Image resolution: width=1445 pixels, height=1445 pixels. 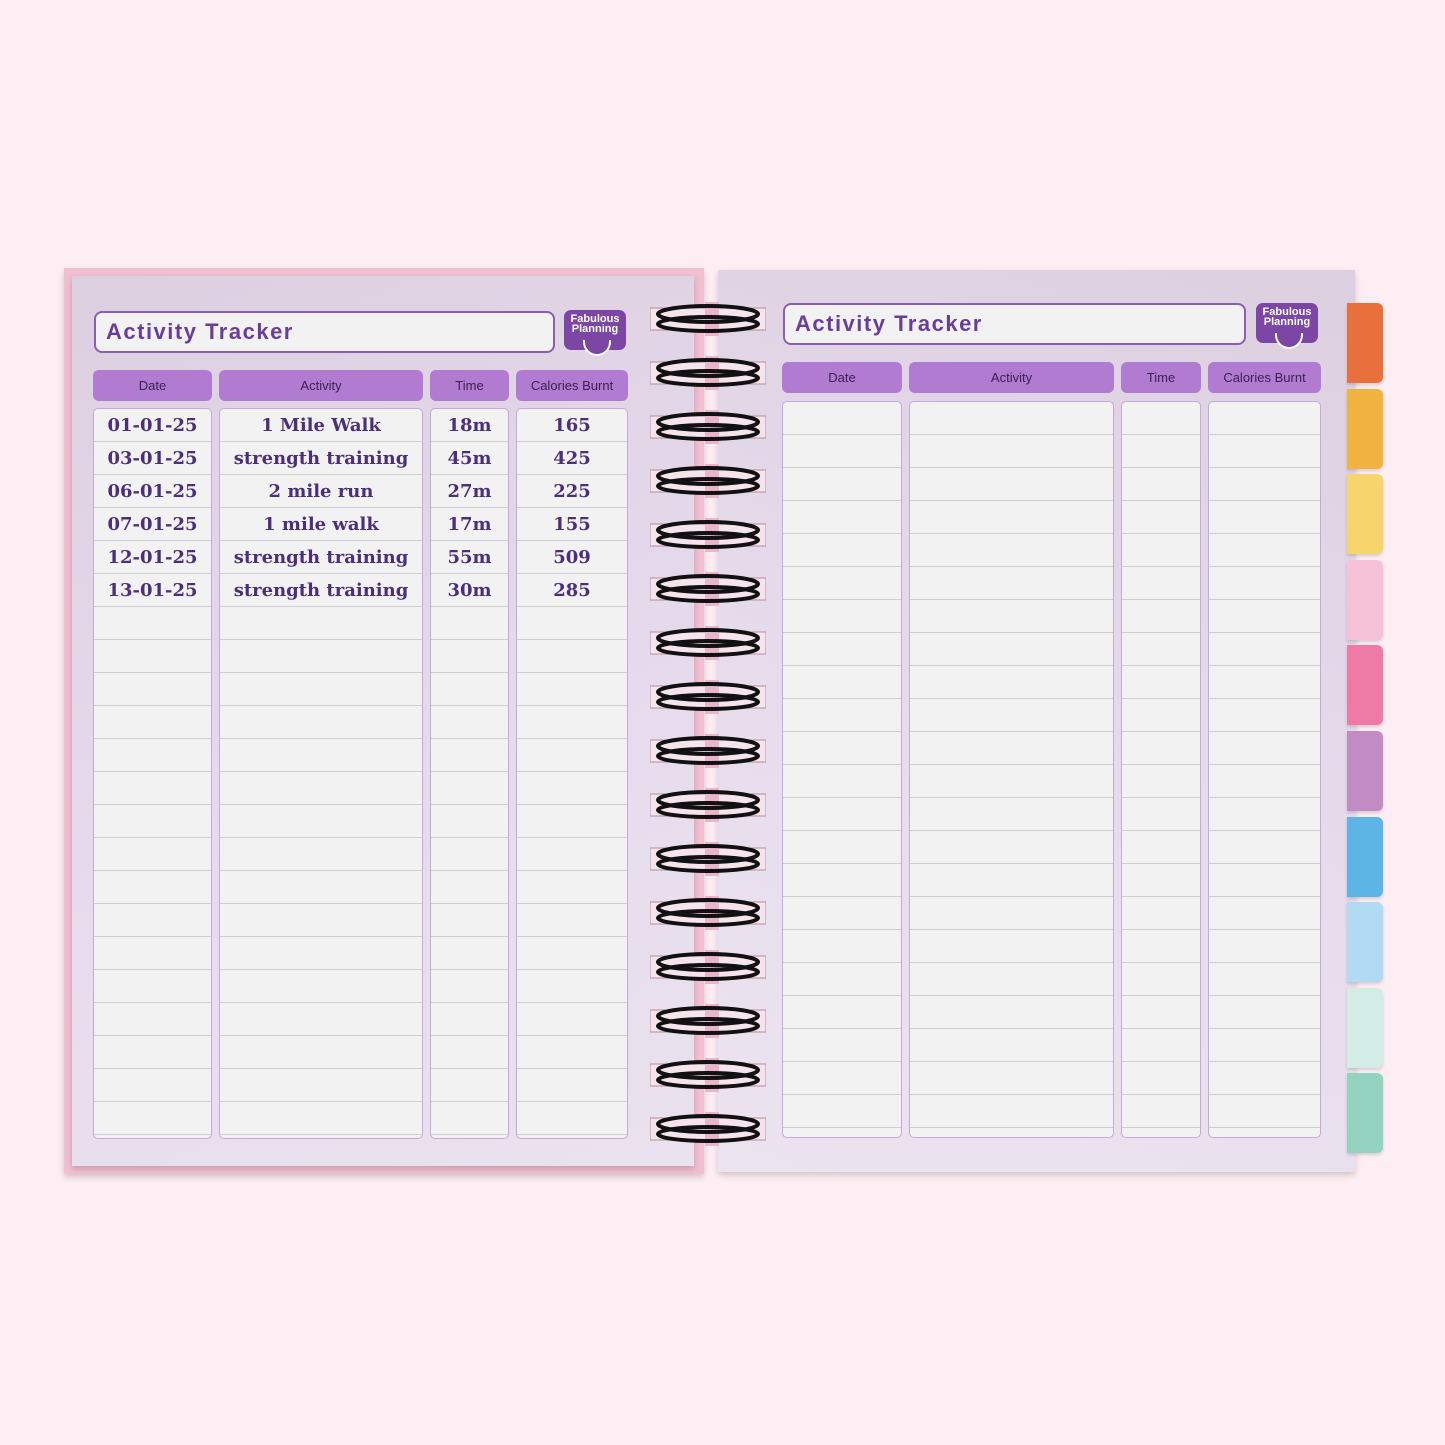 I want to click on table-cell: 06-01-25, so click(x=152, y=491).